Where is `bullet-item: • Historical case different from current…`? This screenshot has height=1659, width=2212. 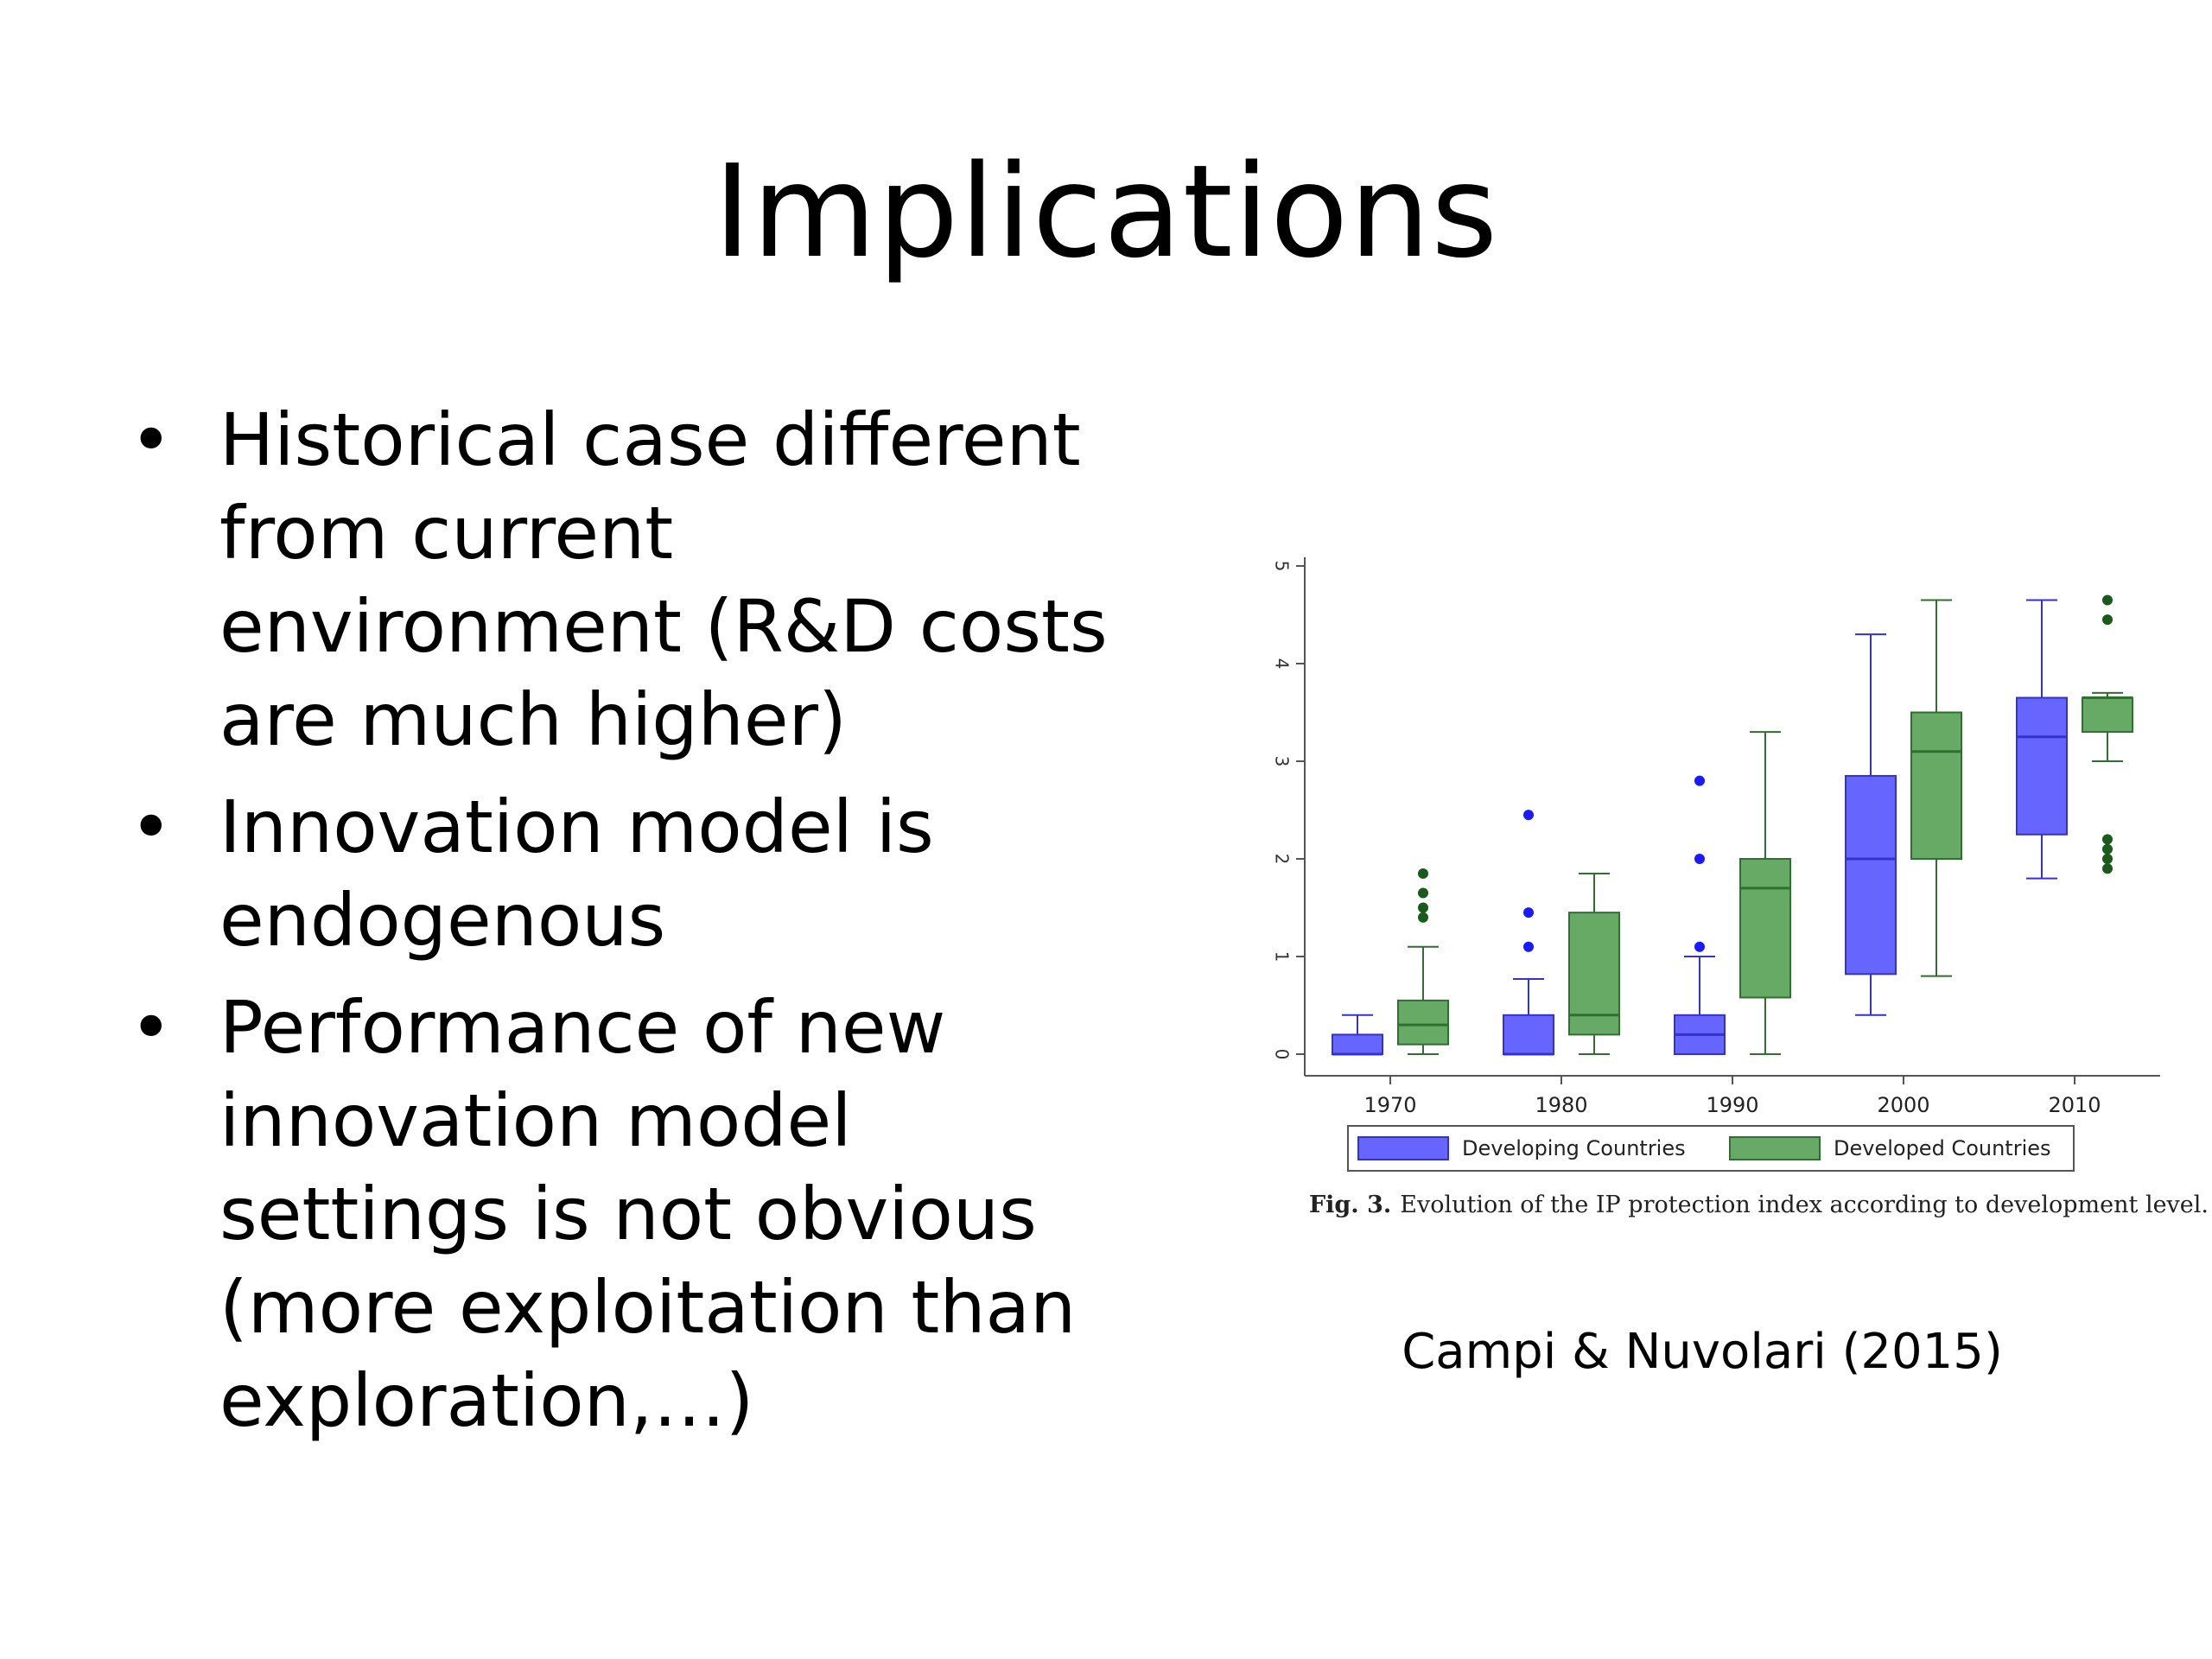
bullet-item: • Historical case different from current… is located at coordinates (626, 579).